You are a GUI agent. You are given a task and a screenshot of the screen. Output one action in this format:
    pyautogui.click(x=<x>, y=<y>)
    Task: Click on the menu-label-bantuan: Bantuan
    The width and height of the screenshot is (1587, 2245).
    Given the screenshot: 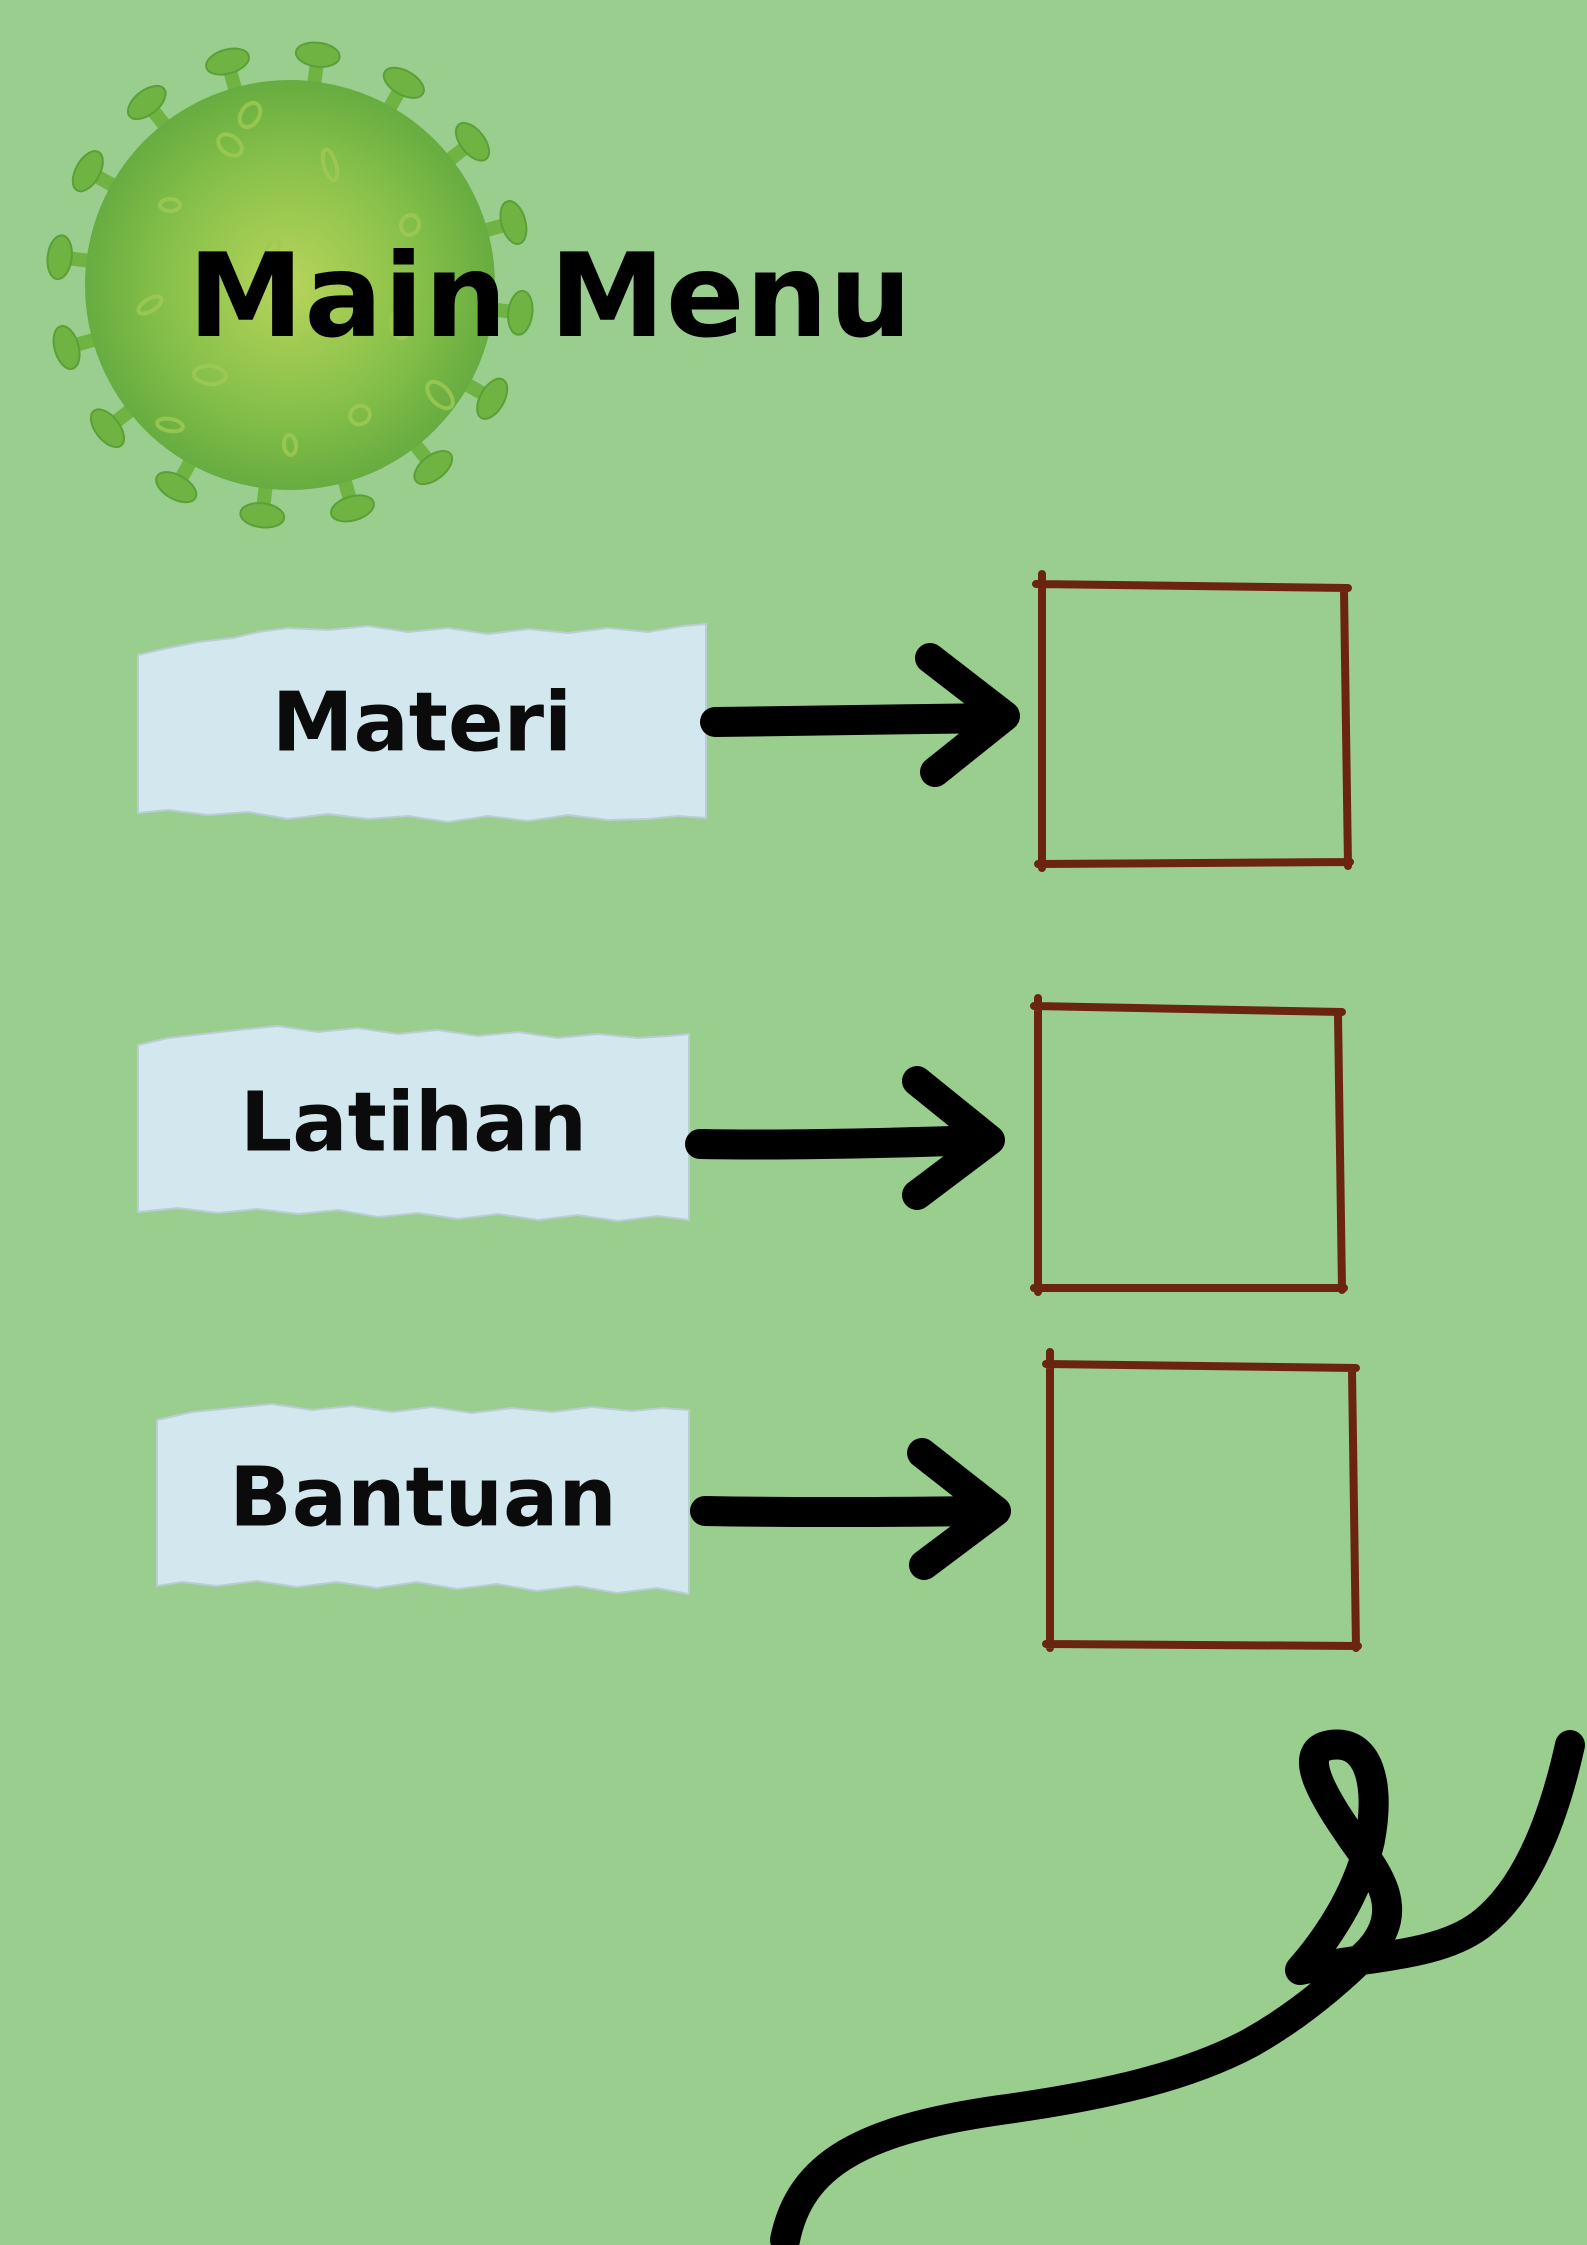 What is the action you would take?
    pyautogui.click(x=423, y=1498)
    